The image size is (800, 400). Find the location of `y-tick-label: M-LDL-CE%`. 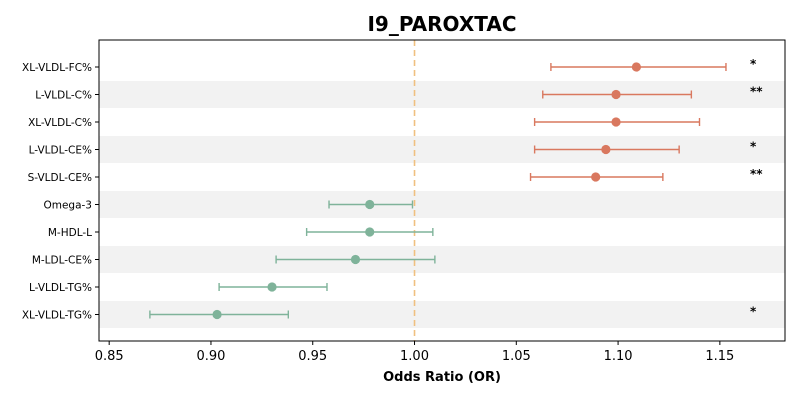

y-tick-label: M-LDL-CE% is located at coordinates (62, 261).